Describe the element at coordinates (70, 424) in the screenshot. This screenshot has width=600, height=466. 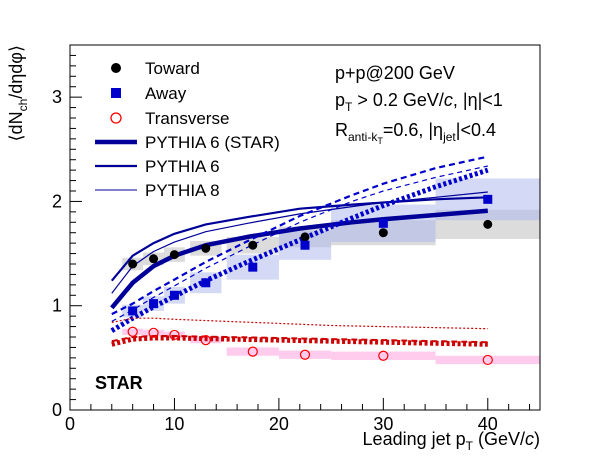
I see `x-tick-label: 0` at that location.